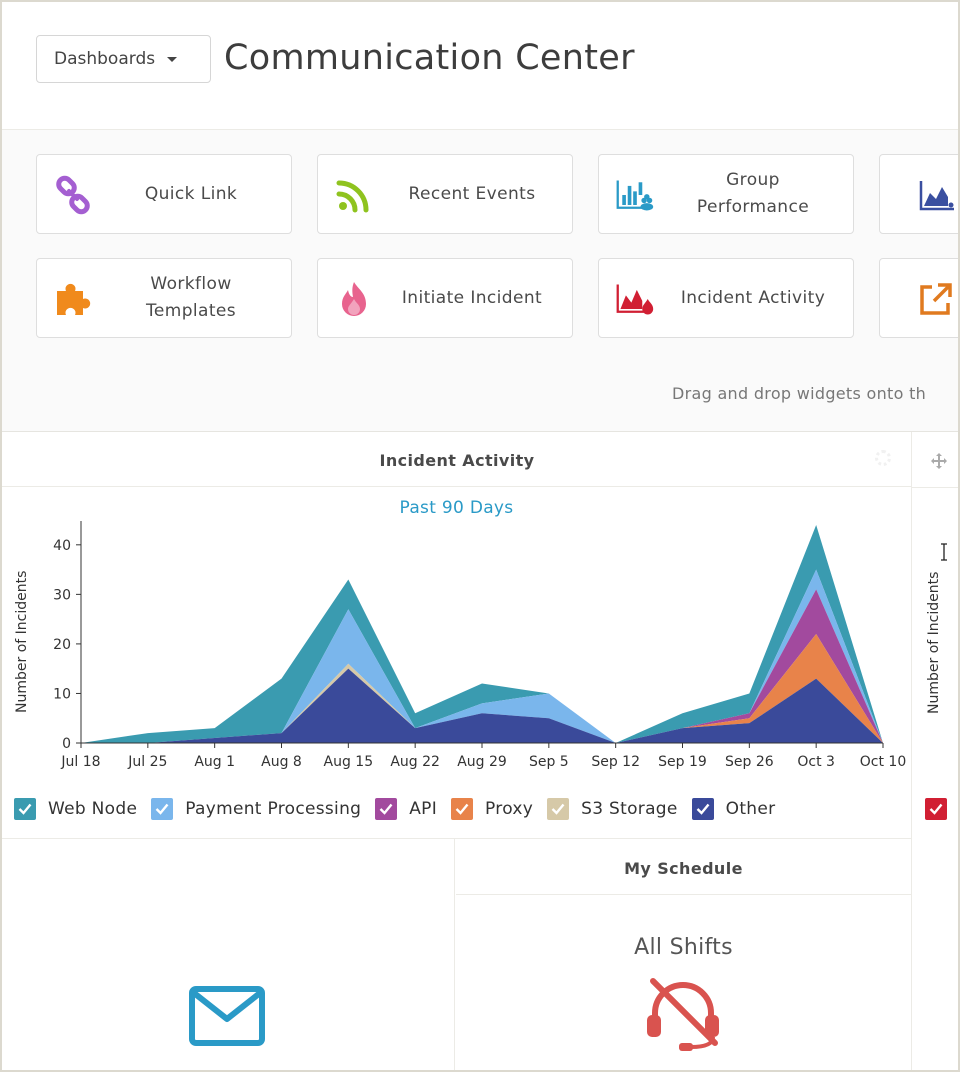 The height and width of the screenshot is (1072, 960). Describe the element at coordinates (799, 393) in the screenshot. I see `drag-drop-hint: Drag and drop widgets onto th` at that location.